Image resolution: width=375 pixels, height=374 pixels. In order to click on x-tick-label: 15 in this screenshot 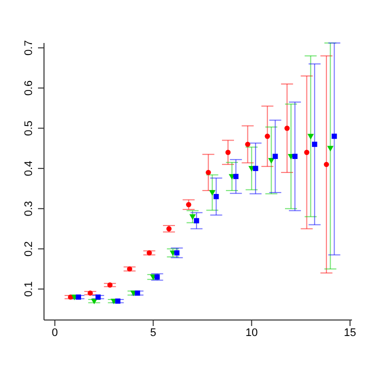, I will do `click(350, 332)`.